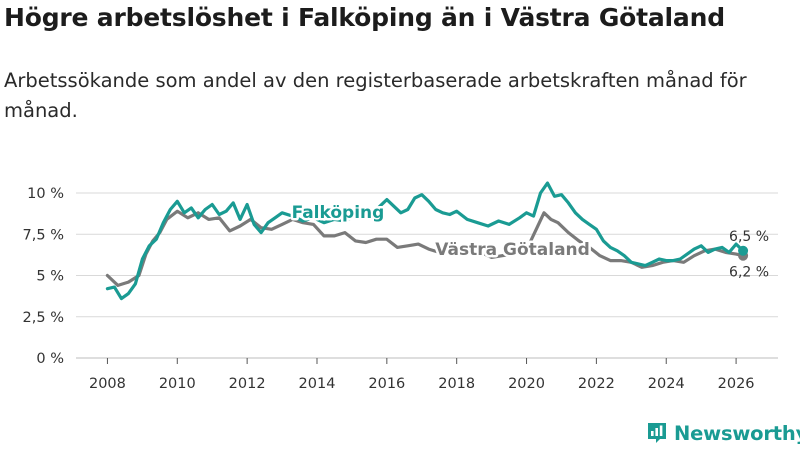 The image size is (800, 450). Describe the element at coordinates (43, 318) in the screenshot. I see `y-tick-label: 2,5 %` at that location.